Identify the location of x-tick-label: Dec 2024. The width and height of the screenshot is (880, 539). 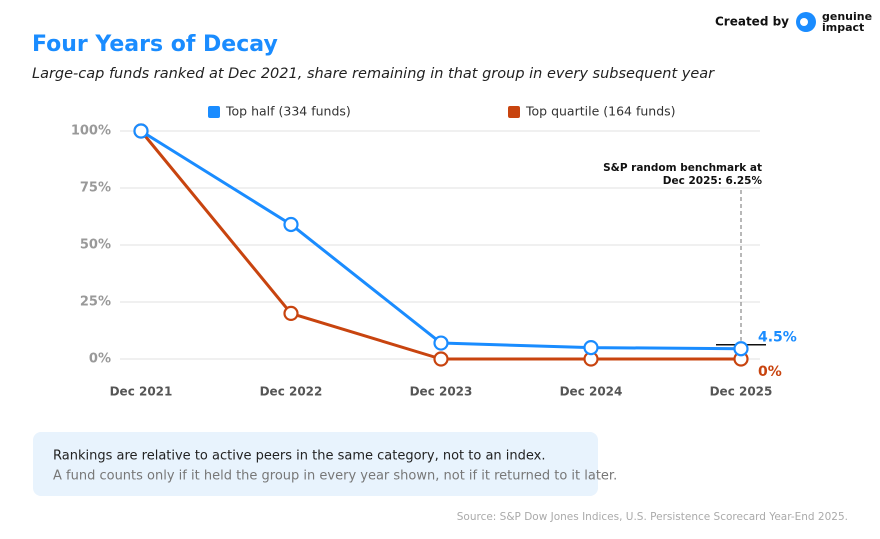
(591, 392).